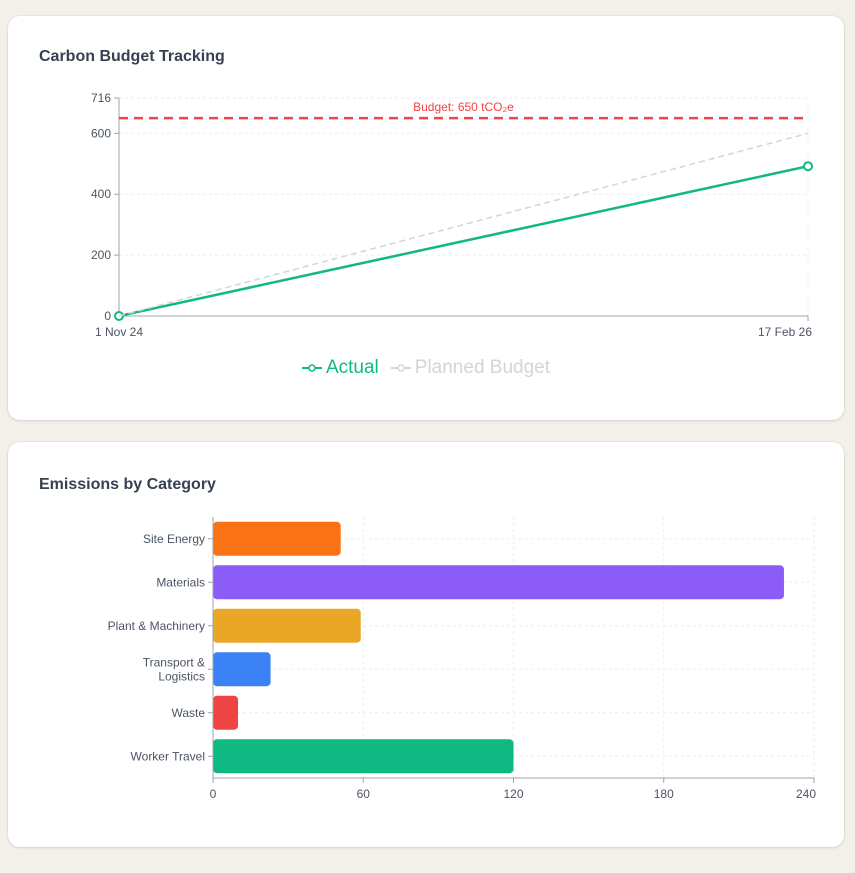 The image size is (855, 873). Describe the element at coordinates (482, 367) in the screenshot. I see `legend-label-planned: Planned Budget` at that location.